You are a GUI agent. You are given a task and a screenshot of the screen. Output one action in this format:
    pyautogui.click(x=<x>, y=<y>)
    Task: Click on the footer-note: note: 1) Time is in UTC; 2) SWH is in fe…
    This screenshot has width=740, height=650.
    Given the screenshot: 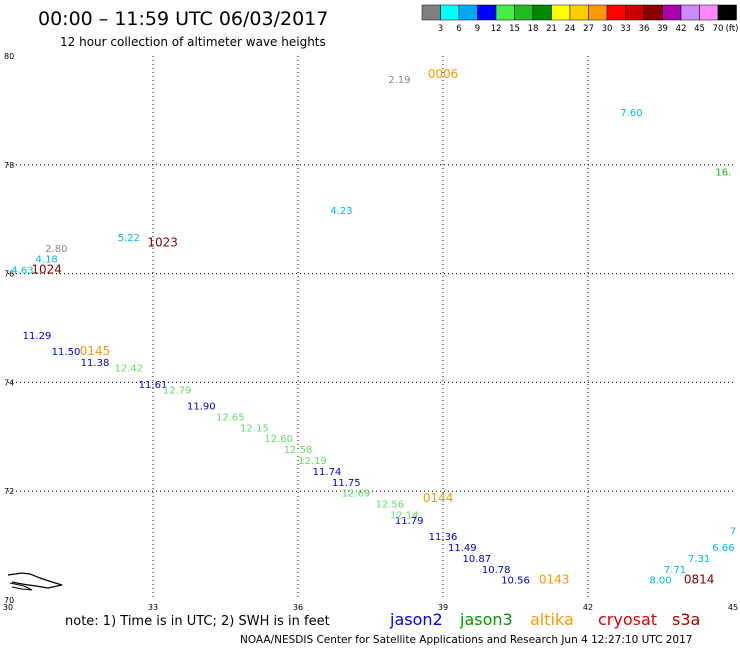 What is the action you would take?
    pyautogui.click(x=197, y=621)
    